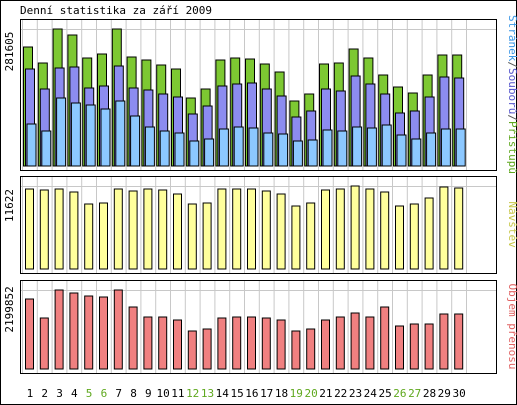 This screenshot has height=405, width=517. I want to click on x-tick-label-6: 6, so click(104, 393).